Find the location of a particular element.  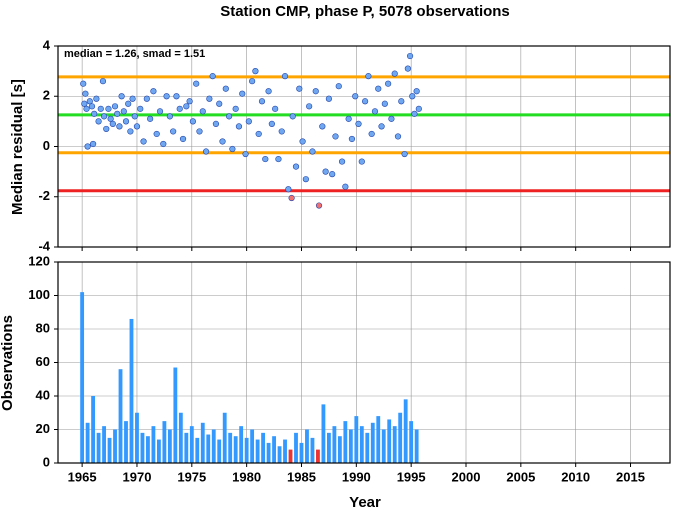

x-tick-label: 1980 is located at coordinates (246, 476).